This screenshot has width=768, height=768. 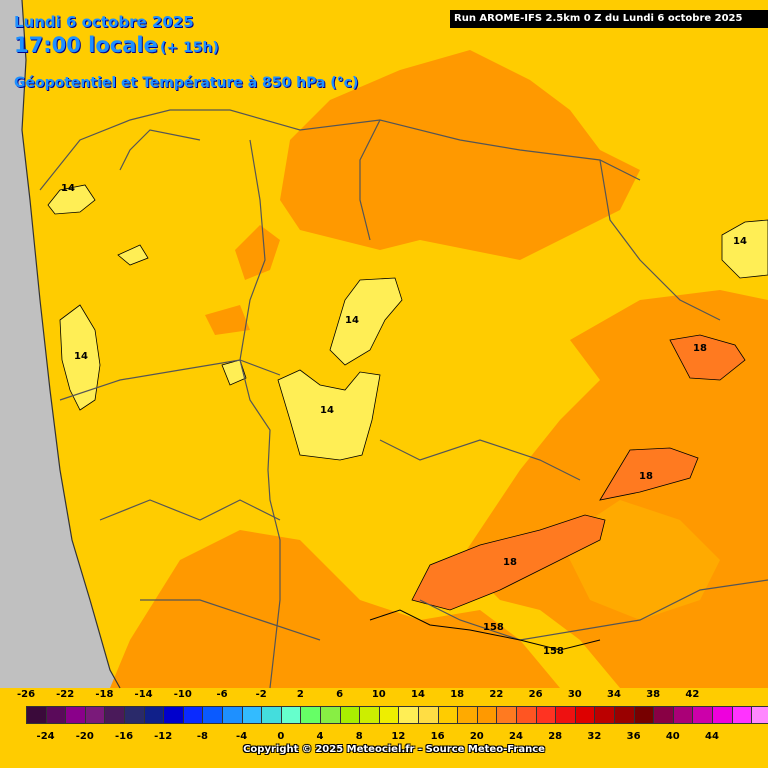 What do you see at coordinates (460, 155) in the screenshot?
I see `warm-zone-north` at bounding box center [460, 155].